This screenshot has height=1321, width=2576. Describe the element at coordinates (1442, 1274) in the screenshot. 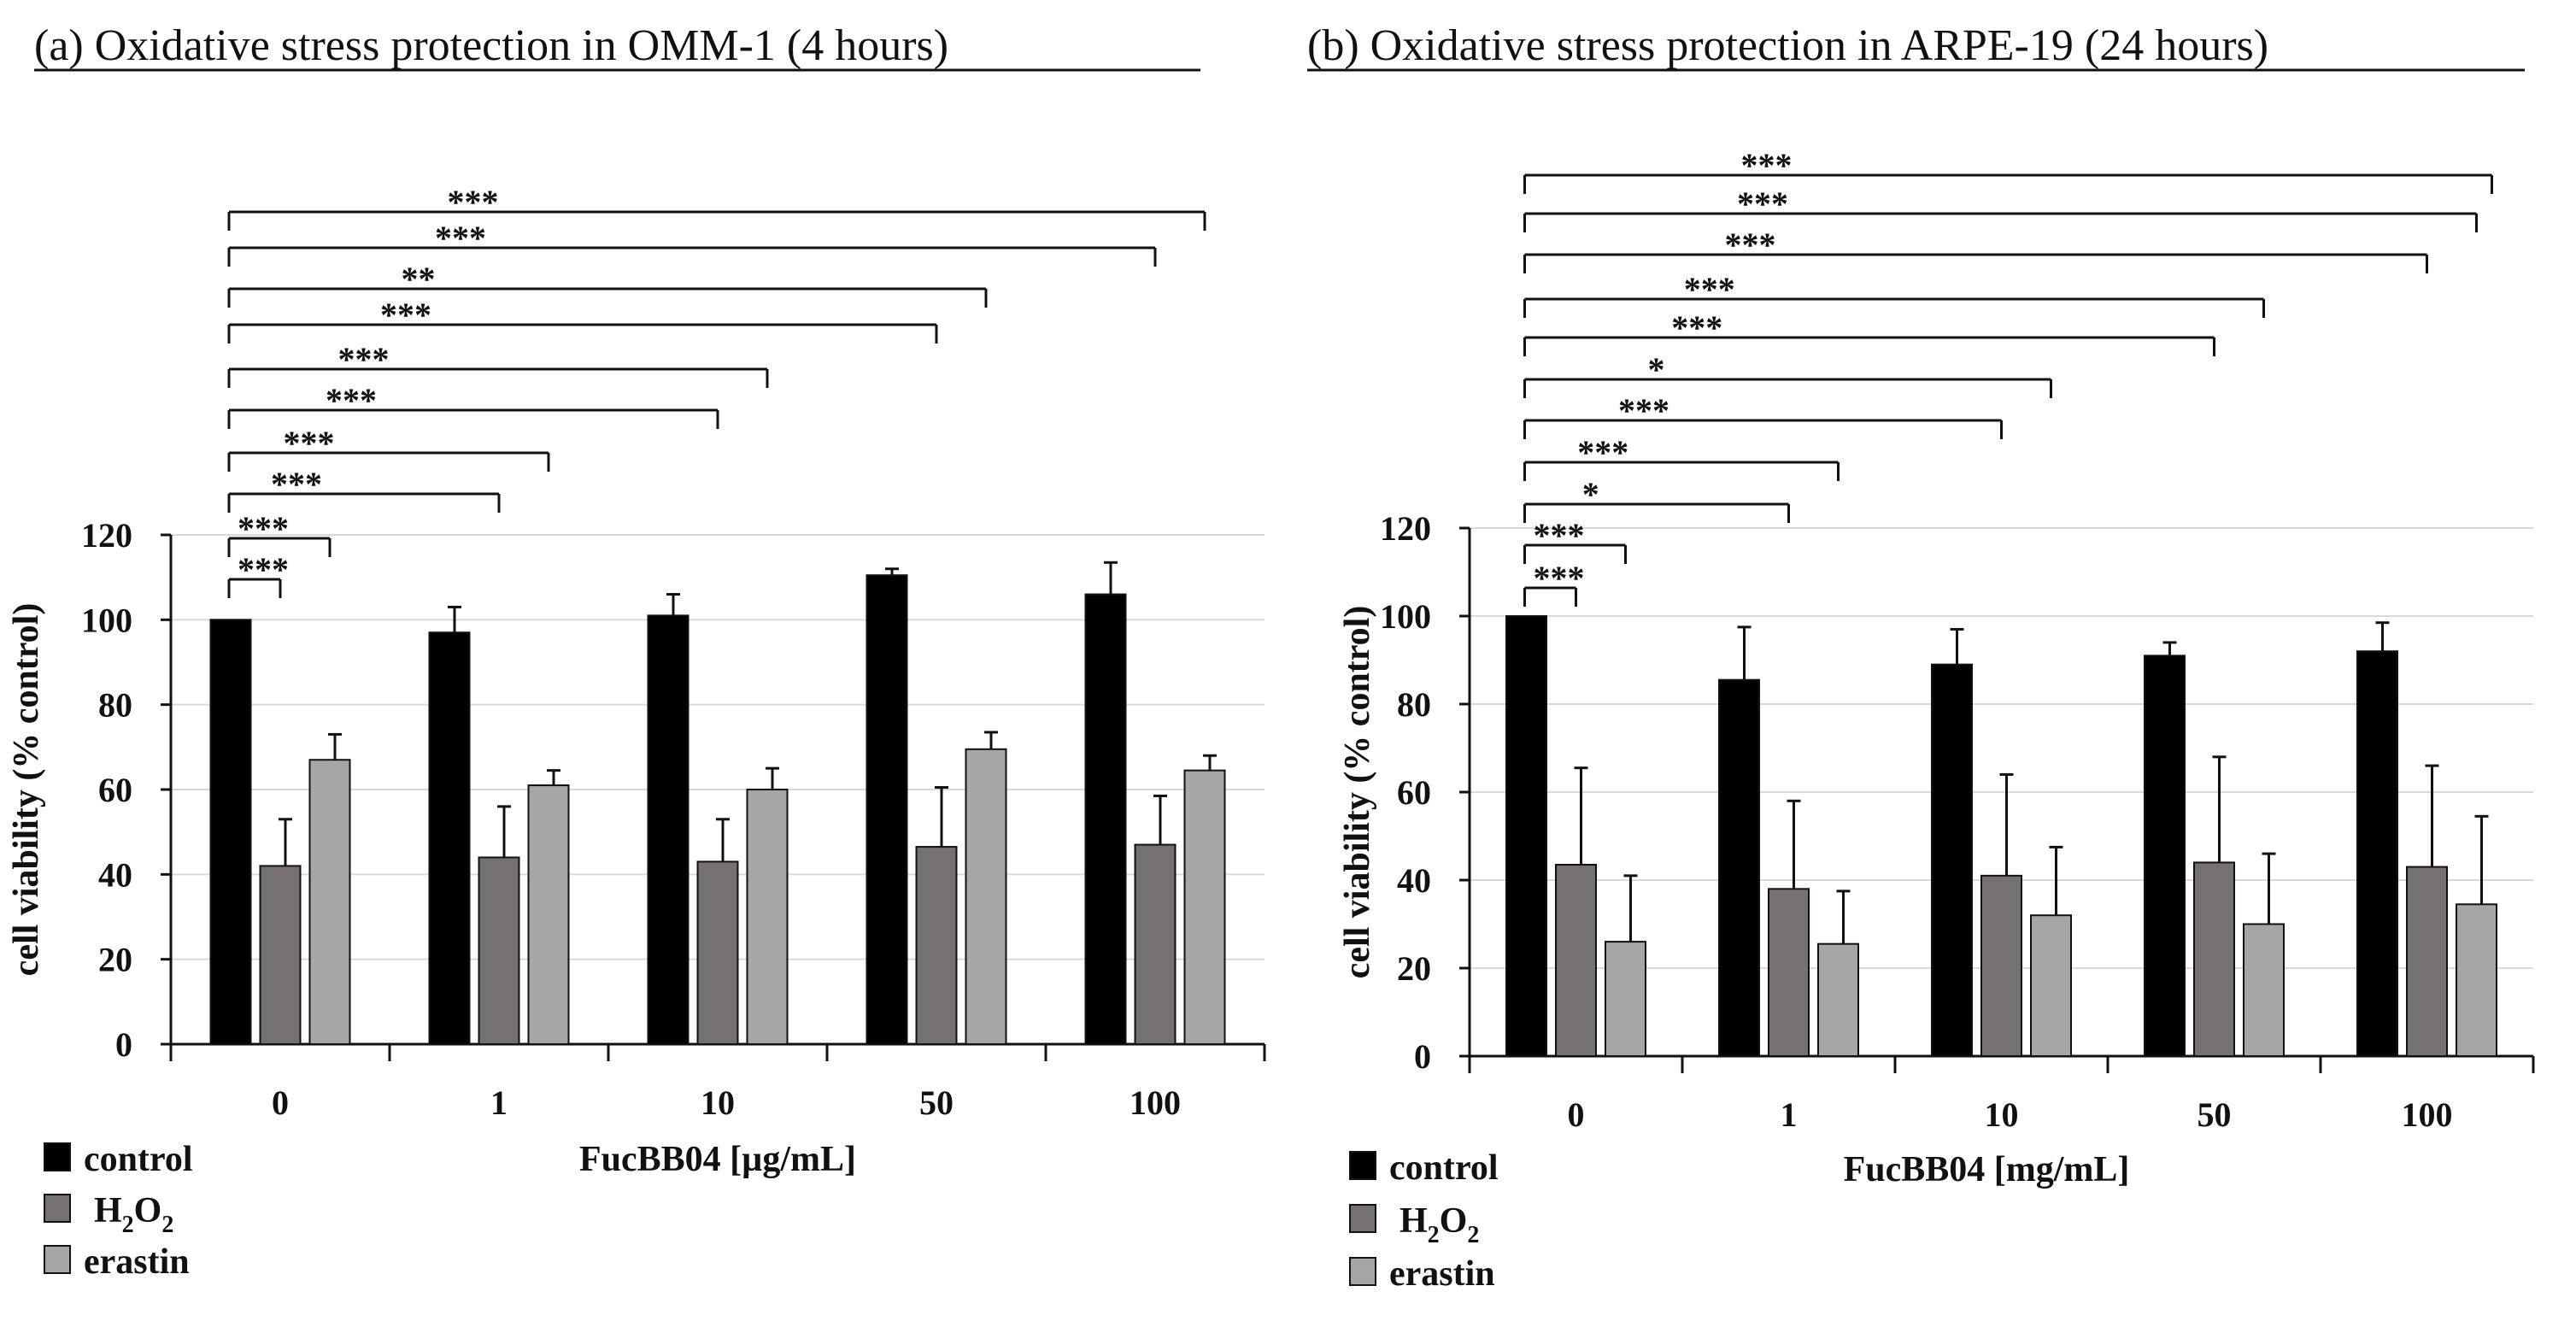

I see `chart-b-legend-label: erastin` at that location.